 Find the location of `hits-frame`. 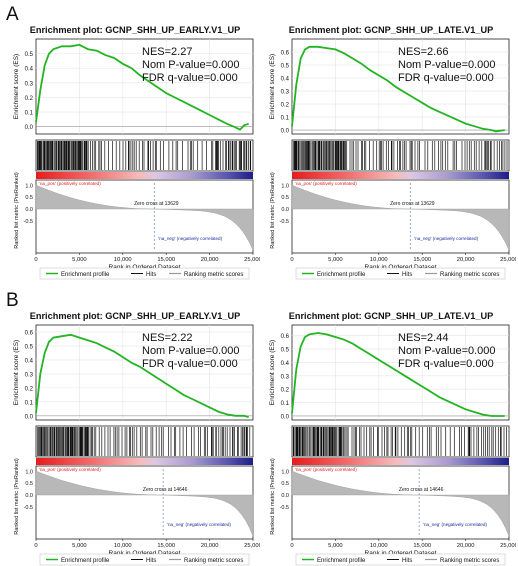

hits-frame is located at coordinates (400, 441).